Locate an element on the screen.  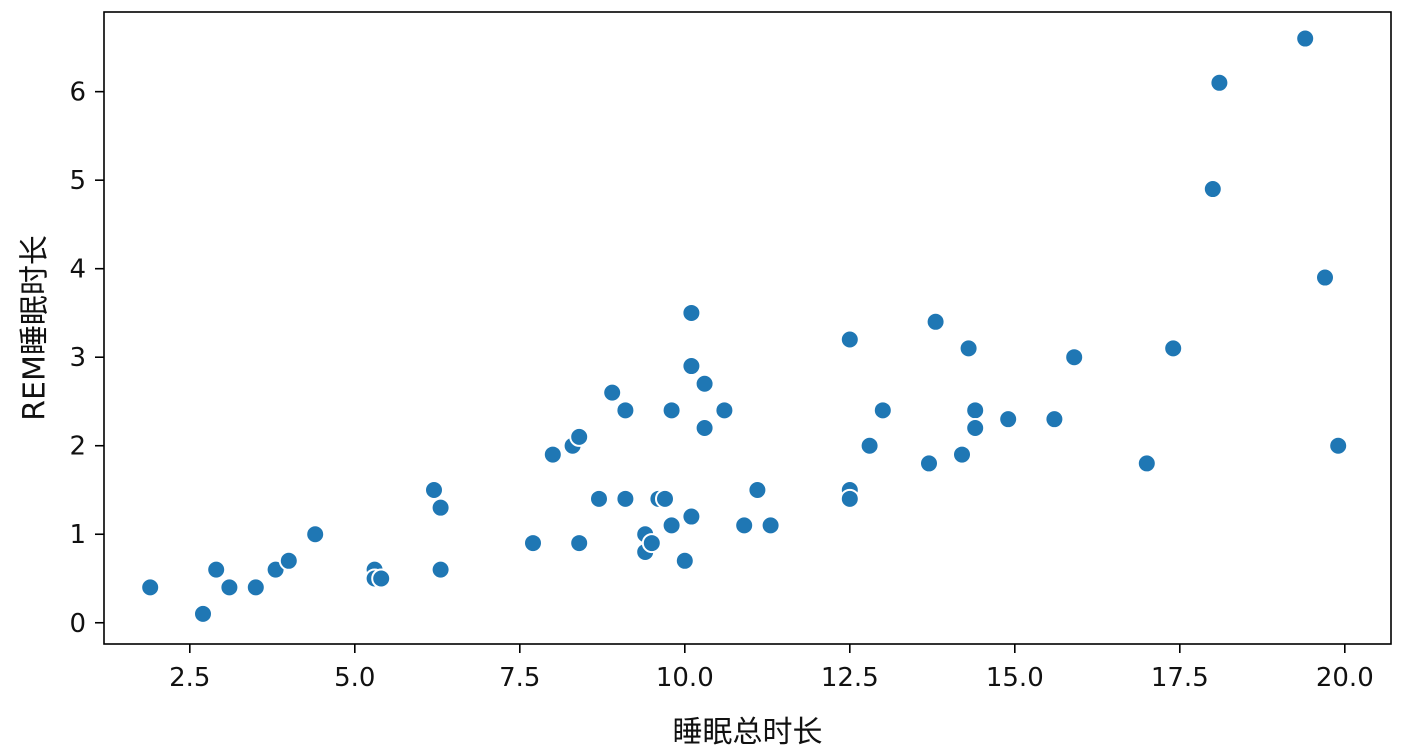
x-tick-label: 7.5 is located at coordinates (519, 678).